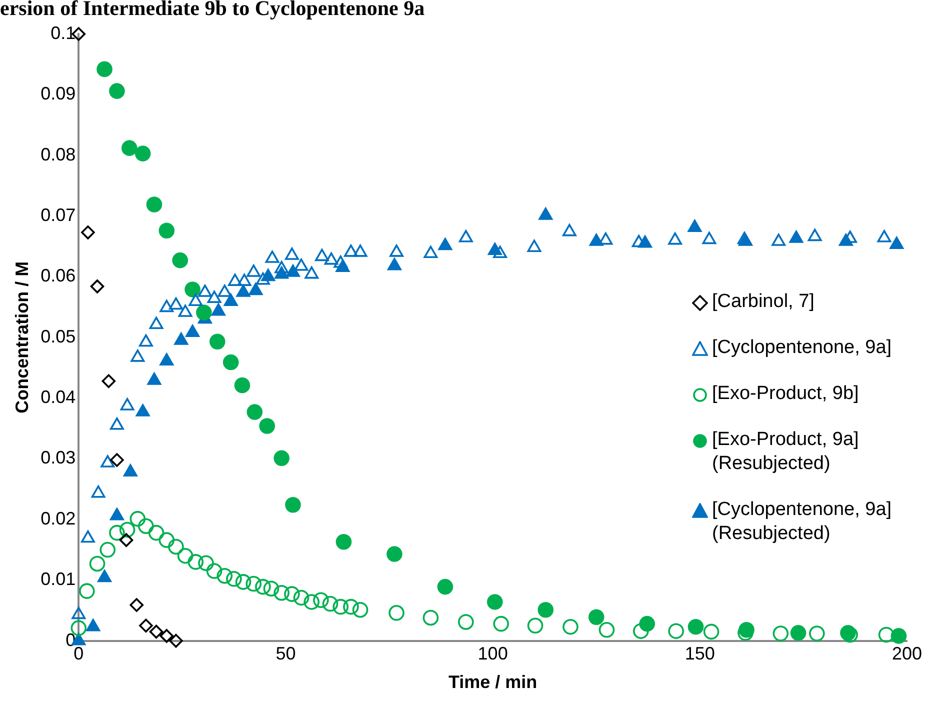  What do you see at coordinates (63, 32) in the screenshot?
I see `y-tick-label: 0.1` at bounding box center [63, 32].